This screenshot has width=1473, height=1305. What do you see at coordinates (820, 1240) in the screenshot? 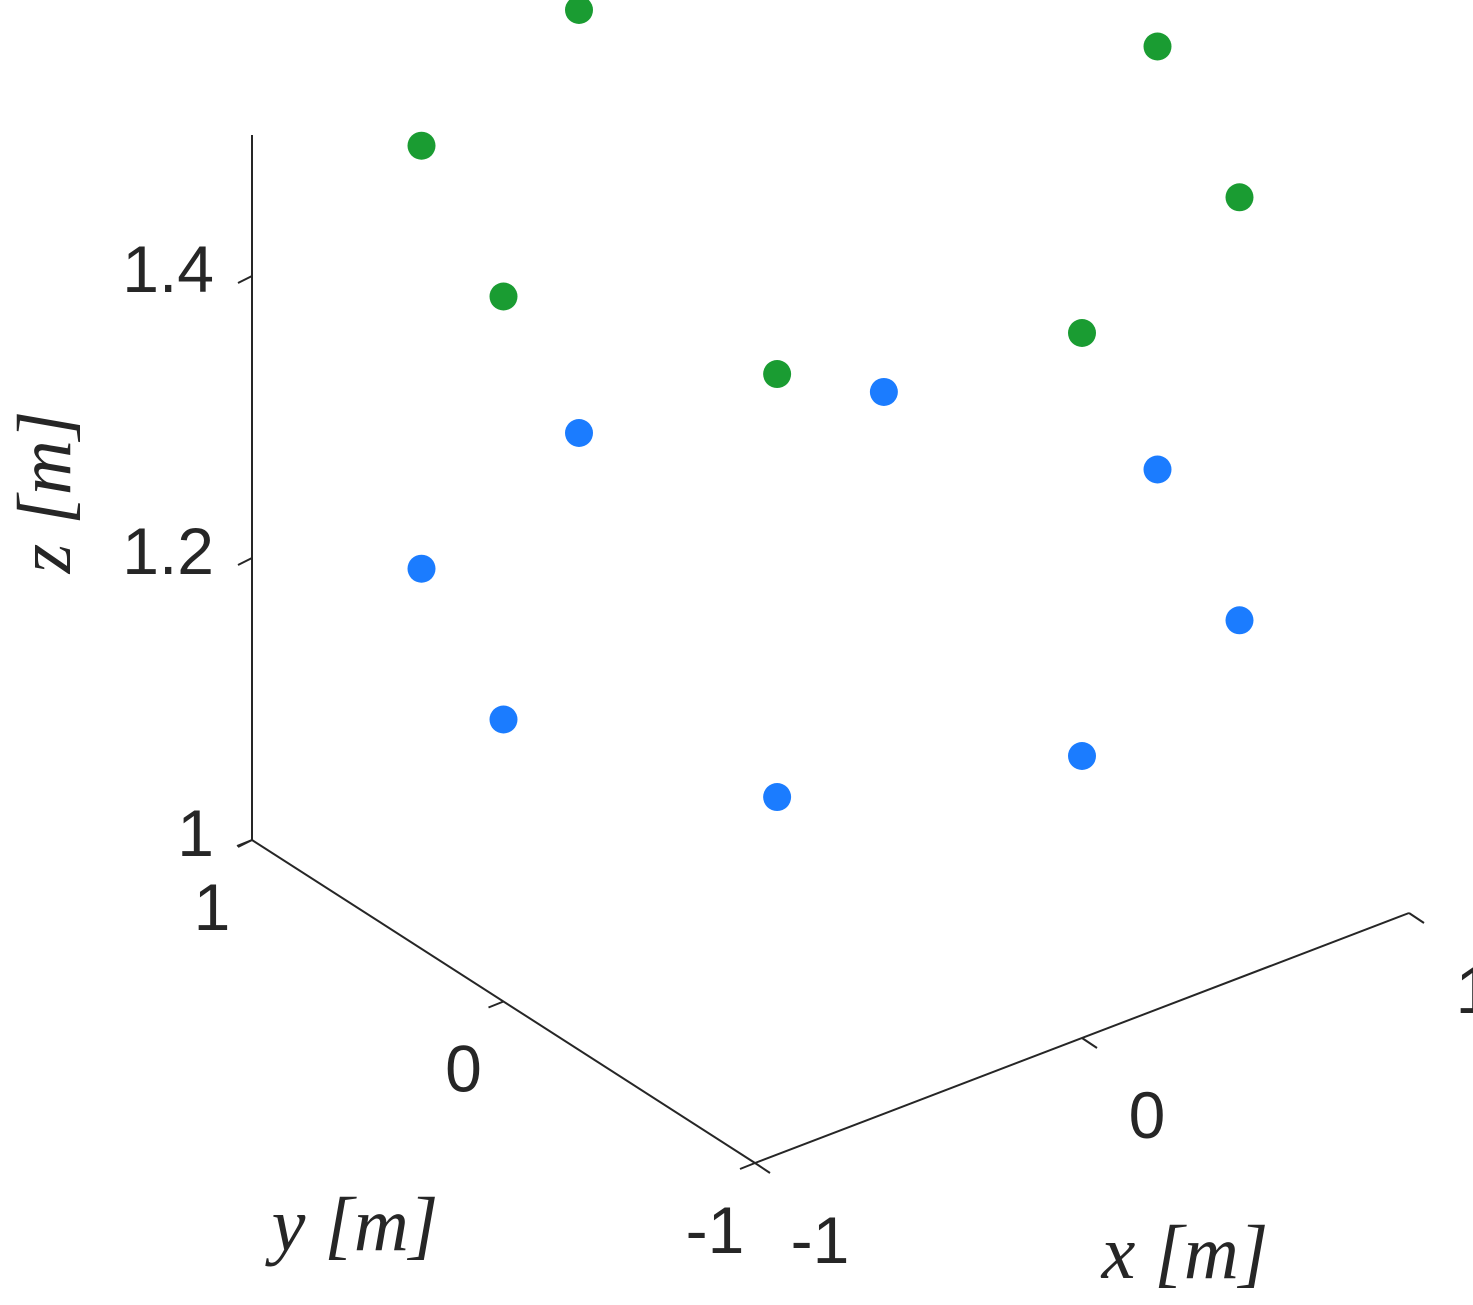
I see `x-tick-label: -1` at bounding box center [820, 1240].